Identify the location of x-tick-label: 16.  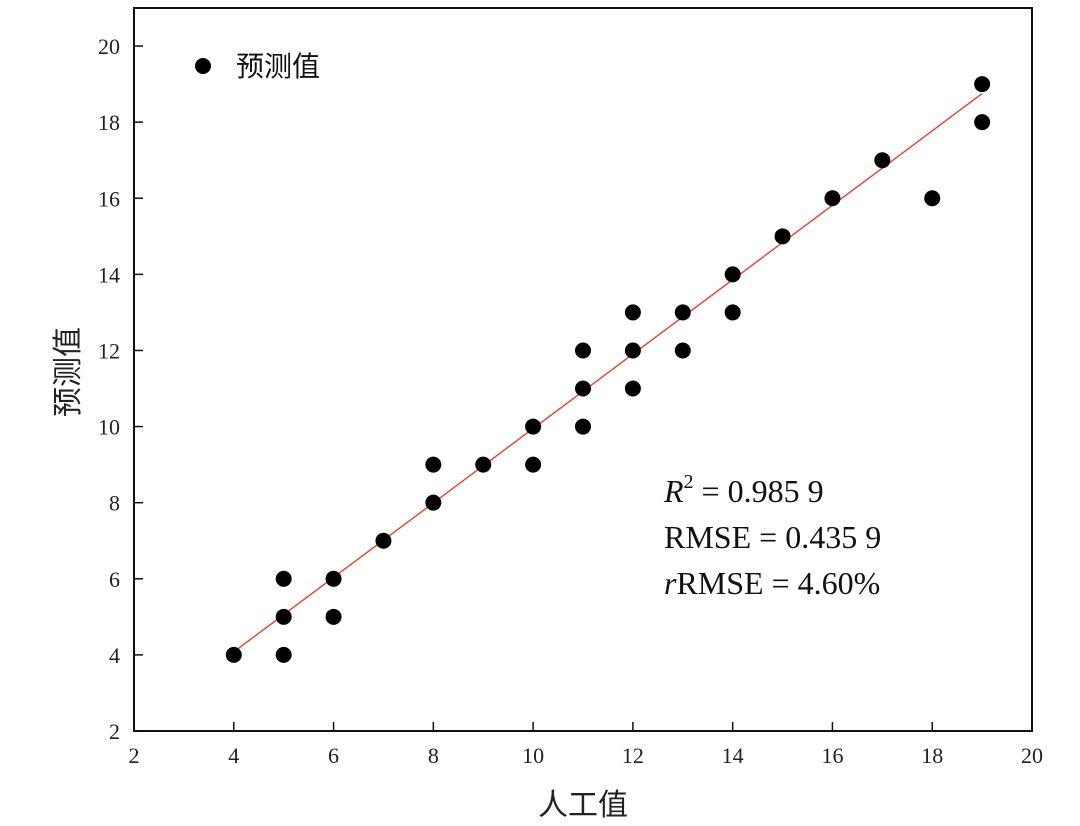
(832, 755).